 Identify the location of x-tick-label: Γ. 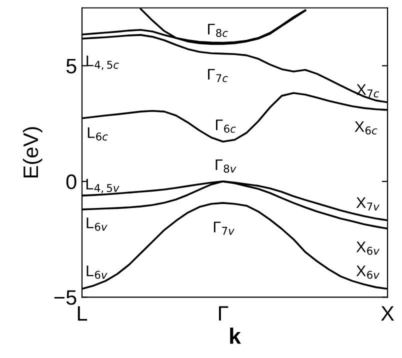
(223, 313).